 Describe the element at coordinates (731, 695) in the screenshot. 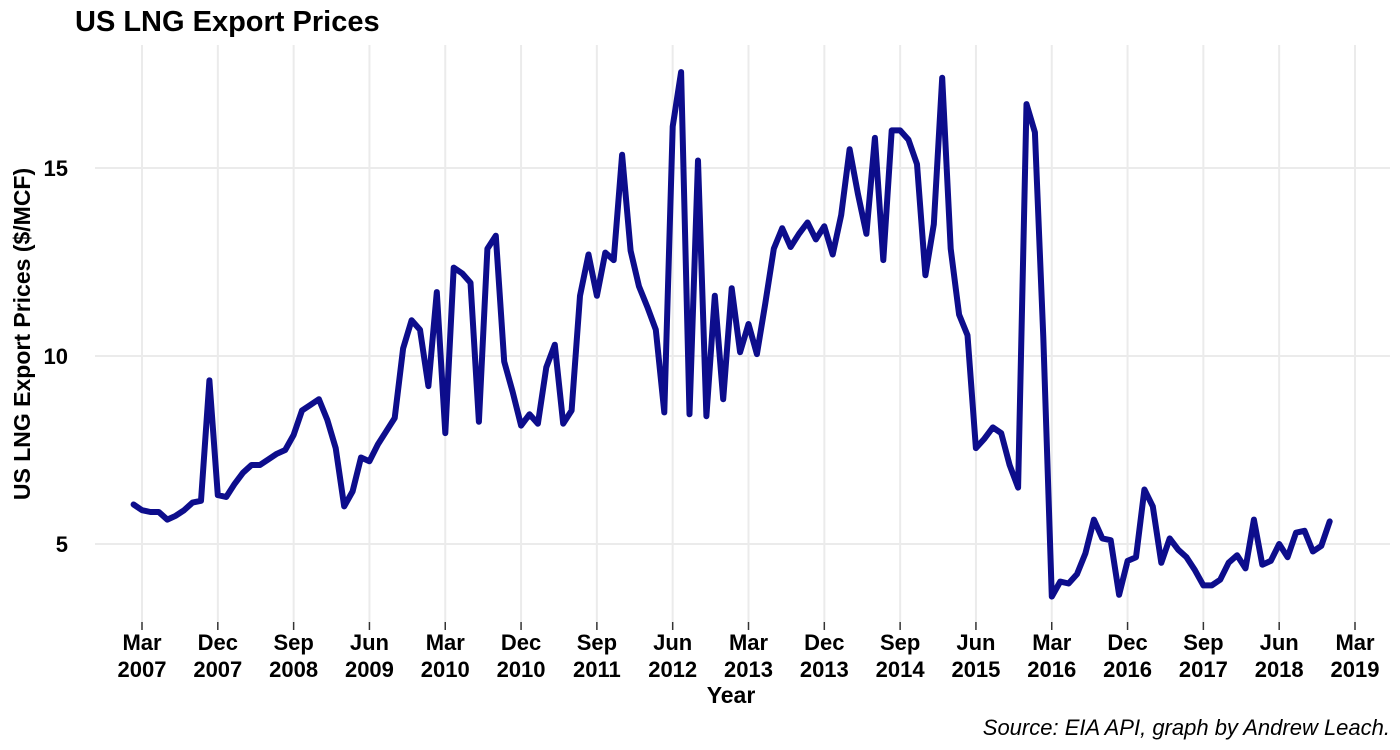

I see `x-axis-title: Year` at that location.